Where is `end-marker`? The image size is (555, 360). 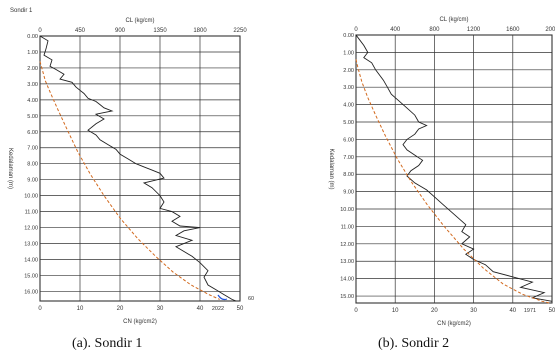 end-marker is located at coordinates (222, 297).